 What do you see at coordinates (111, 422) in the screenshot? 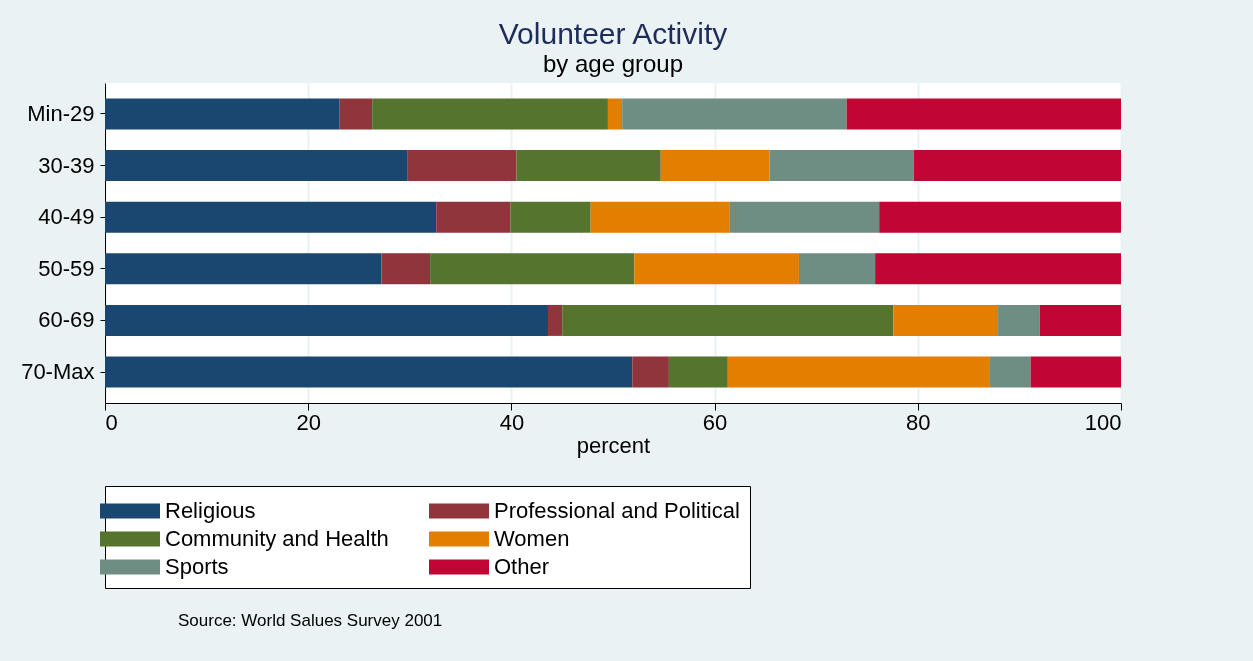
I see `x-tick-label: 0` at bounding box center [111, 422].